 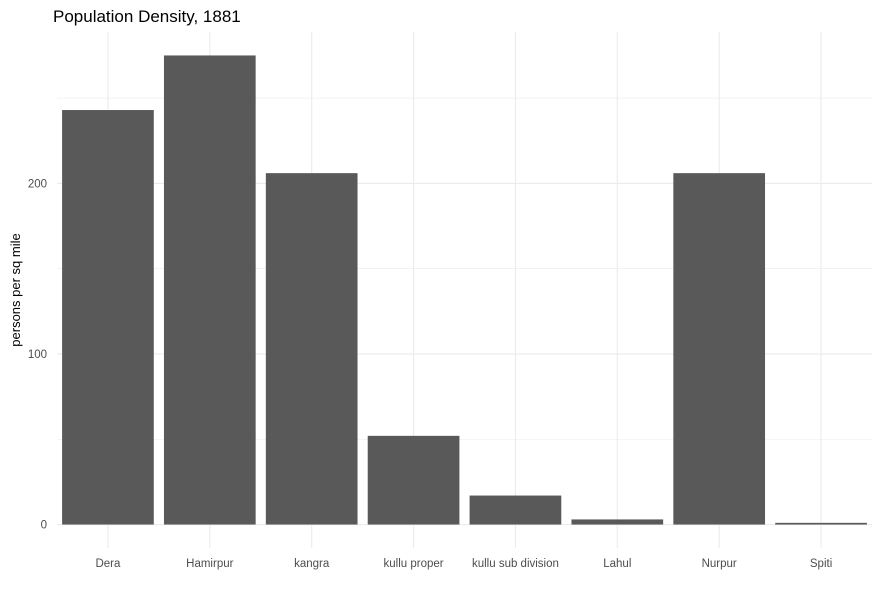 What do you see at coordinates (617, 564) in the screenshot?
I see `x-tick-label: Lahul` at bounding box center [617, 564].